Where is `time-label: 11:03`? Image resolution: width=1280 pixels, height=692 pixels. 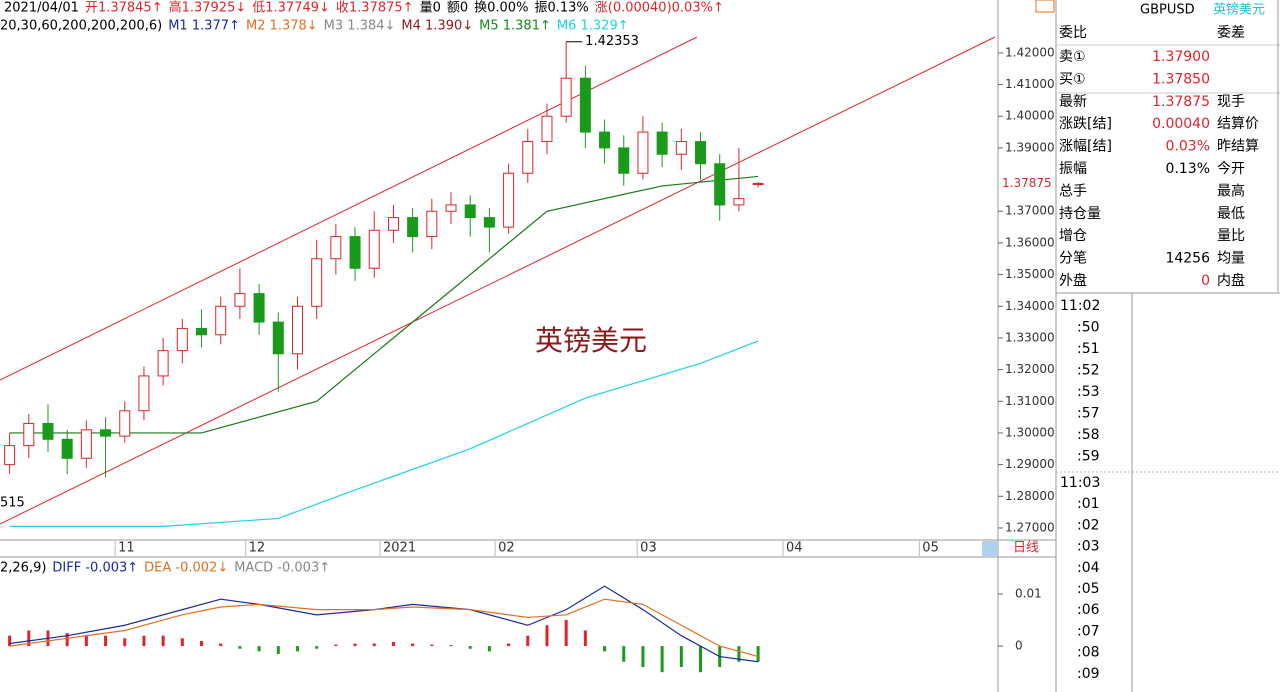
time-label: 11:03 is located at coordinates (1080, 483).